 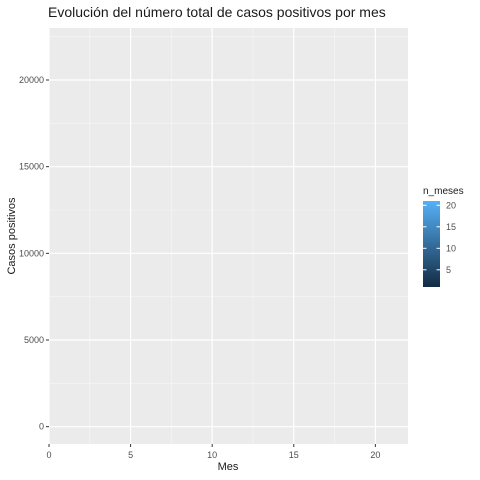 I want to click on y-tick-label: 0, so click(x=41, y=427).